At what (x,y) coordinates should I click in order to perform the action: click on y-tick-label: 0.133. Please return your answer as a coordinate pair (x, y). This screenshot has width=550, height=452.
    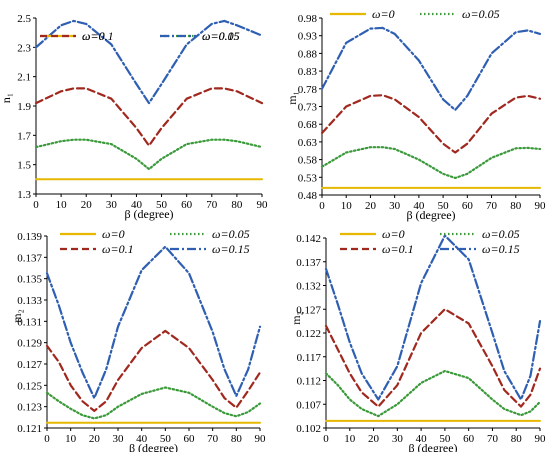
    Looking at the image, I should click on (29, 301).